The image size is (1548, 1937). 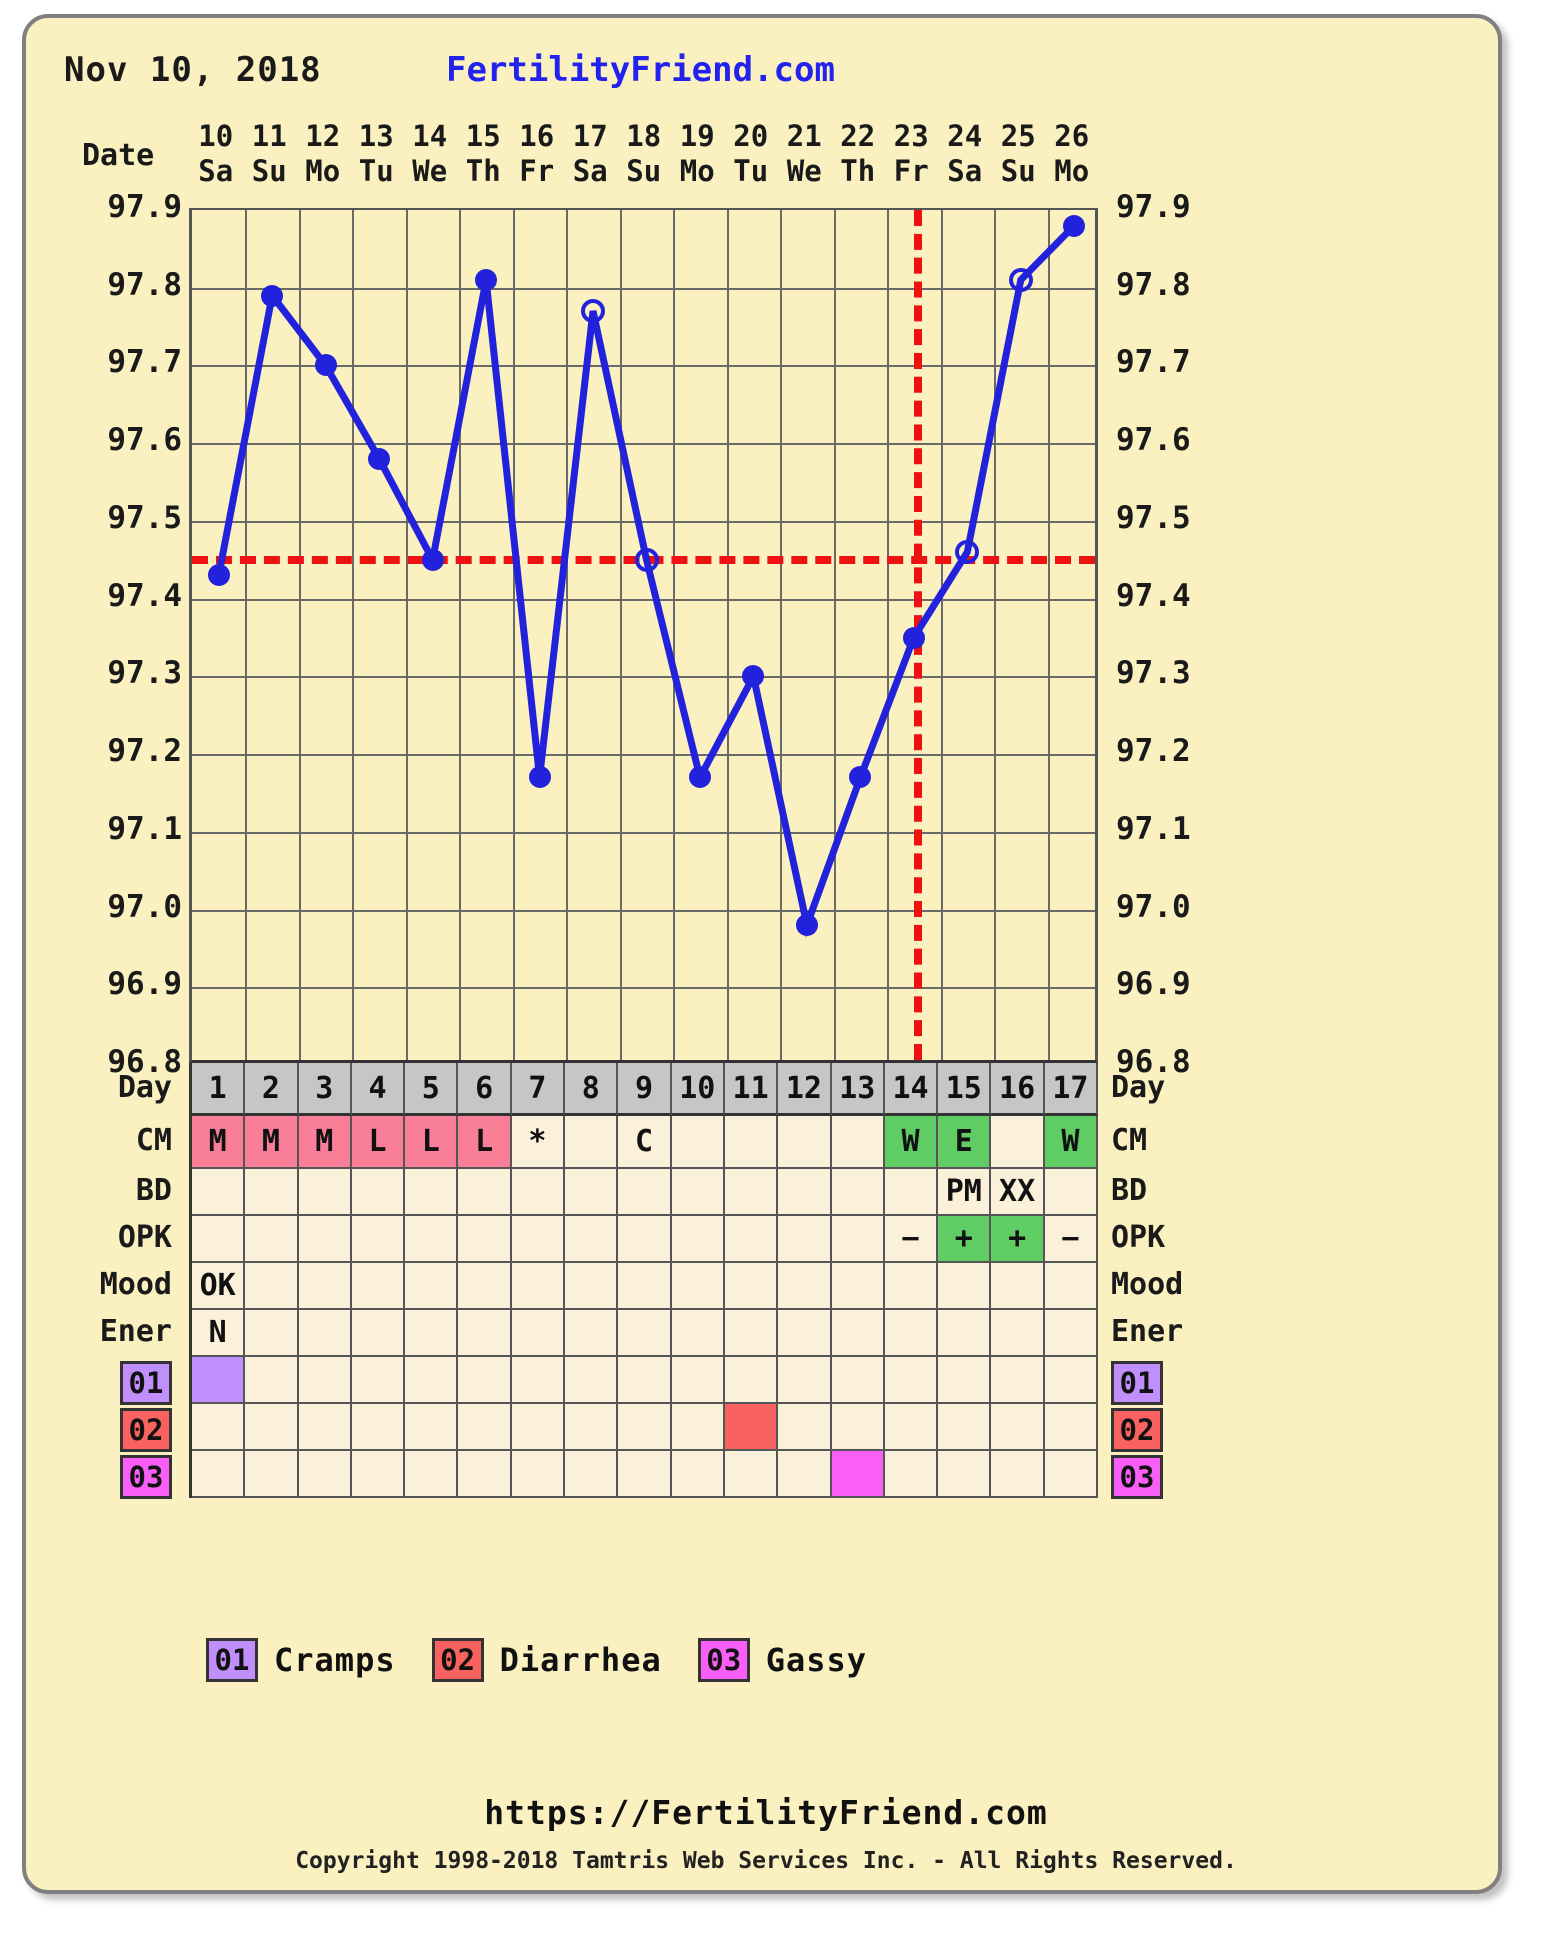 What do you see at coordinates (965, 1089) in the screenshot?
I see `table-cell: 15` at bounding box center [965, 1089].